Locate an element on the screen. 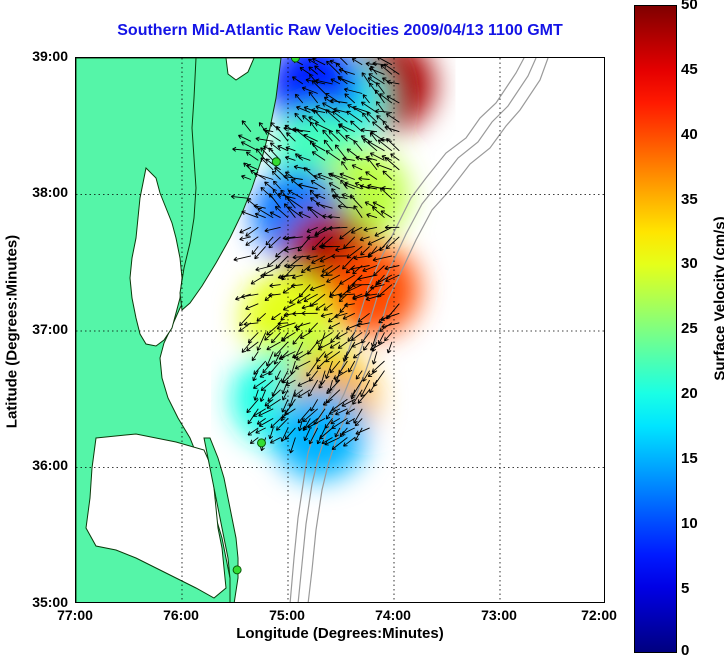 The image size is (724, 659). colorbar-tick-label: 5 is located at coordinates (685, 588).